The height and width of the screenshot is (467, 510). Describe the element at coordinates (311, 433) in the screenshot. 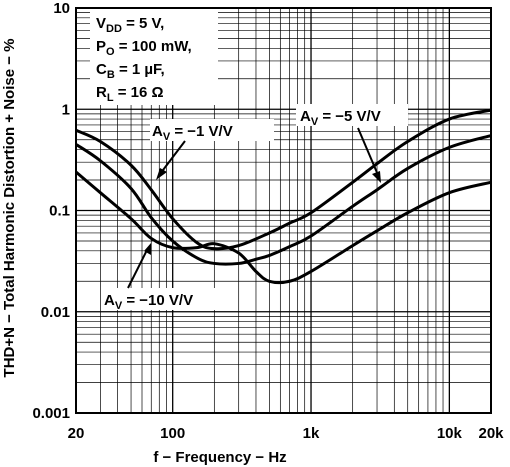

I see `x-tick-label: 1k` at that location.